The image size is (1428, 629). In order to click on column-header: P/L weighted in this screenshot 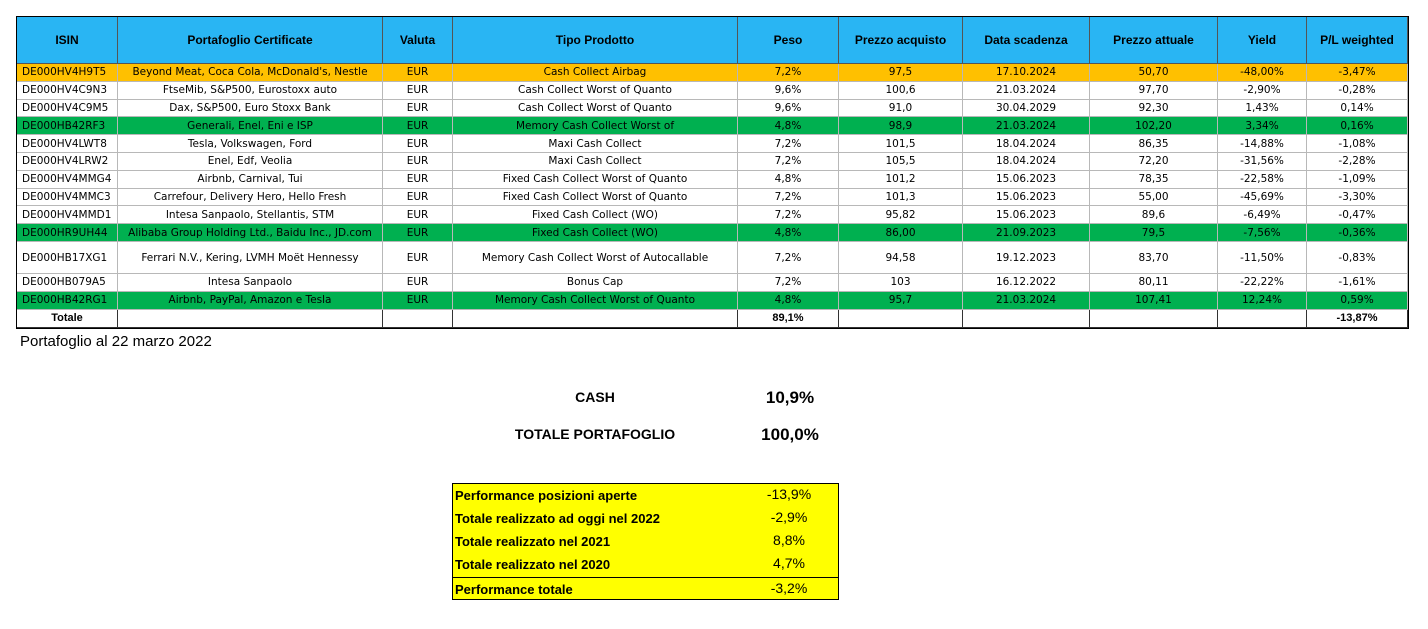, I will do `click(1357, 40)`.